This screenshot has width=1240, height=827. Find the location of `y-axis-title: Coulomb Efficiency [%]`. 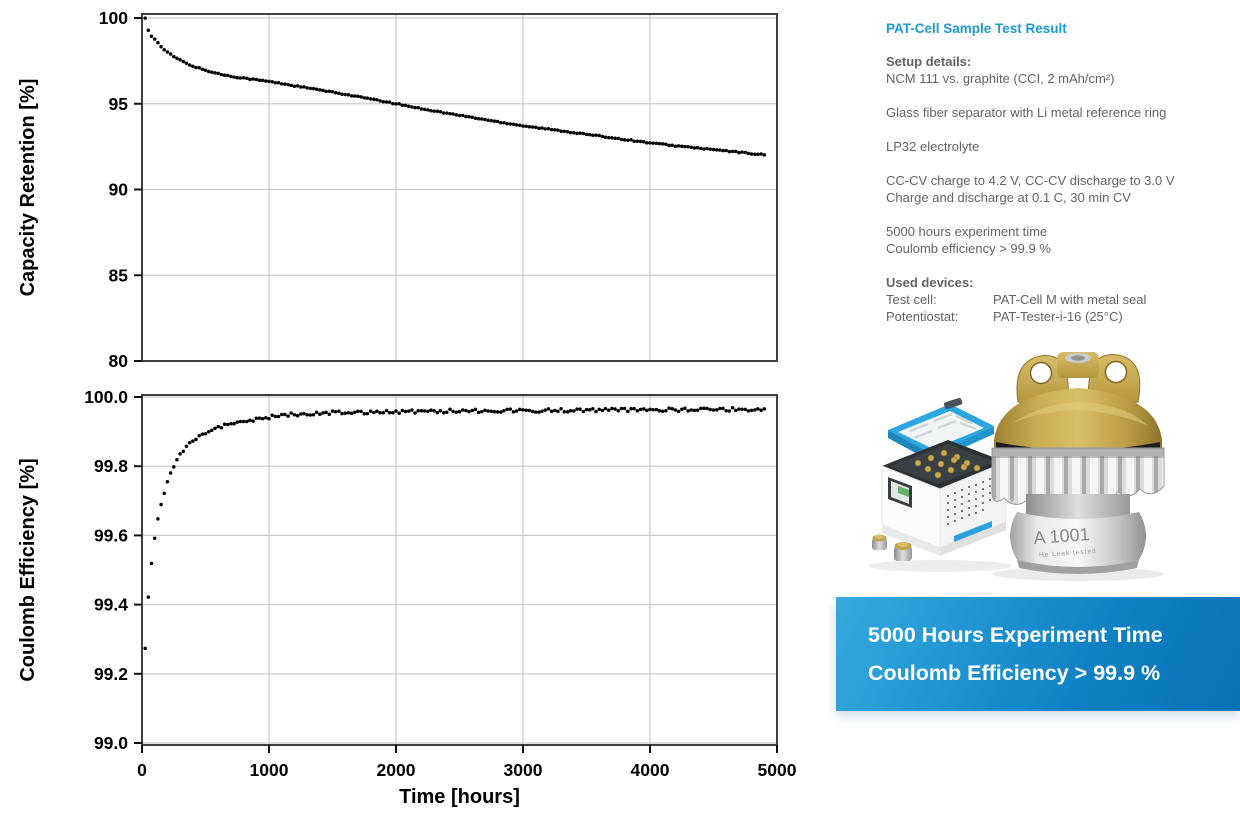

y-axis-title: Coulomb Efficiency [%] is located at coordinates (28, 569).